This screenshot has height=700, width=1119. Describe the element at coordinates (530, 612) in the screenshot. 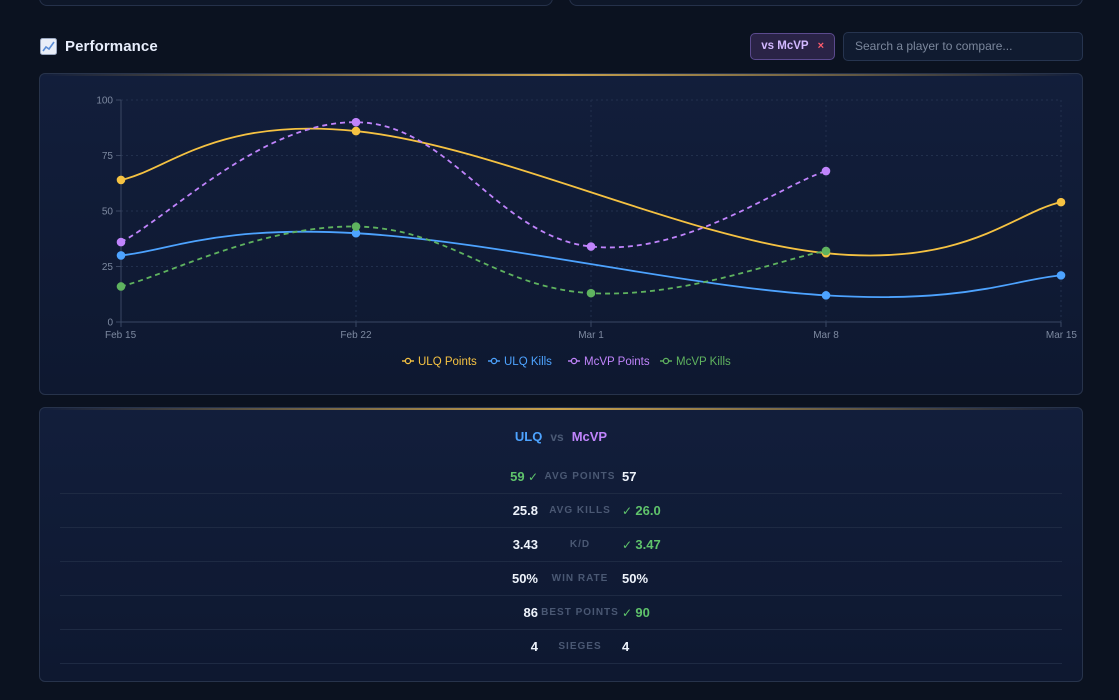

I see `player1-stat-text: 86` at that location.